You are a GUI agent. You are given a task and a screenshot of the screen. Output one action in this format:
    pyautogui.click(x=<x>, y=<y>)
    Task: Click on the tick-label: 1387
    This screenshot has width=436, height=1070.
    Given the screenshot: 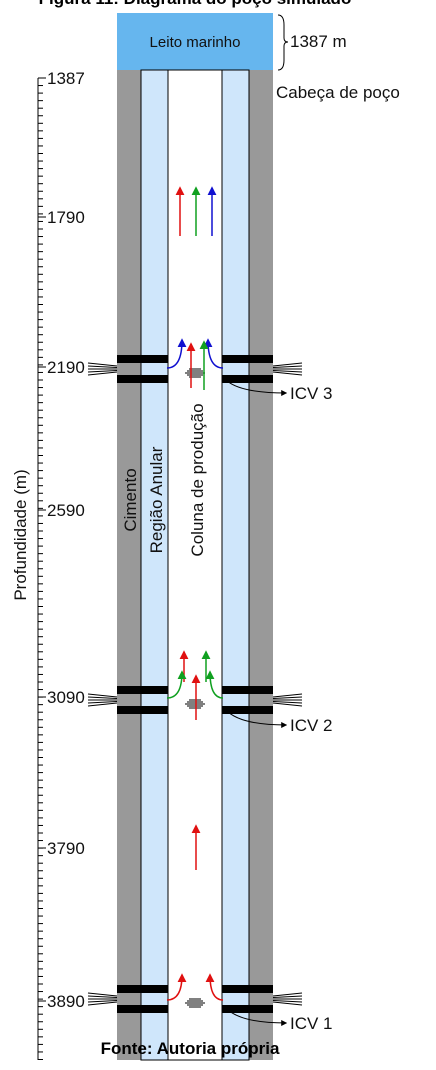 What is the action you would take?
    pyautogui.click(x=66, y=78)
    